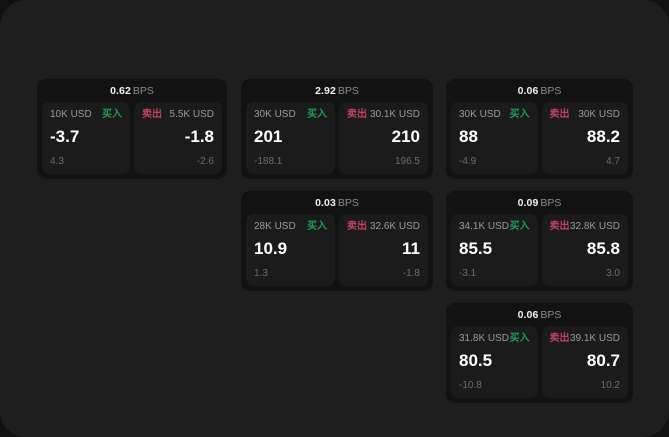  I want to click on spread-card-group: 0.06 BPS 30K USD 买入 88 -4.9 卖出, so click(539, 129).